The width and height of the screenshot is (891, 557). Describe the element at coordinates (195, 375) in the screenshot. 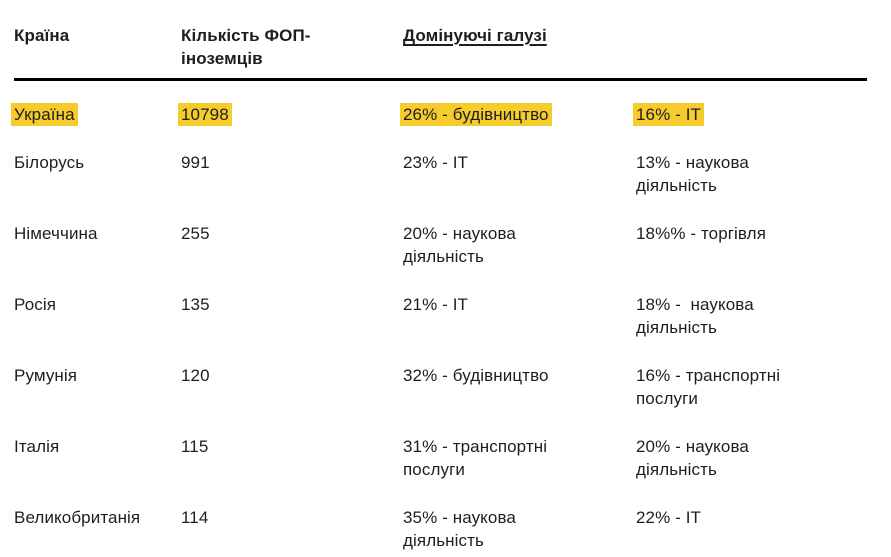

I see `count-cell: 120` at that location.